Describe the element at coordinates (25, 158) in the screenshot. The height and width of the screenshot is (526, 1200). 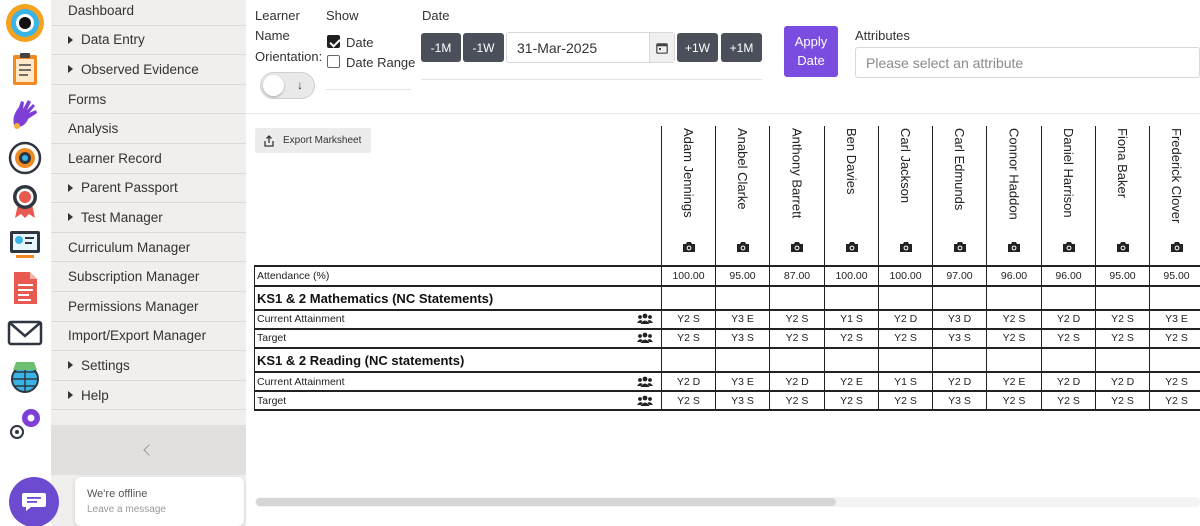
I see `target-icon` at that location.